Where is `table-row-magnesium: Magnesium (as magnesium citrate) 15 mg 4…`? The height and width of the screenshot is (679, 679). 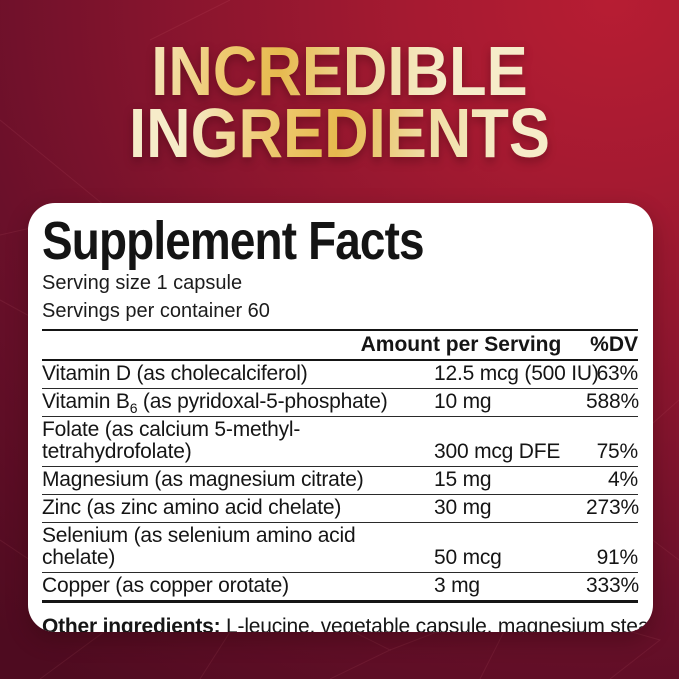 table-row-magnesium: Magnesium (as magnesium citrate) 15 mg 4… is located at coordinates (340, 481).